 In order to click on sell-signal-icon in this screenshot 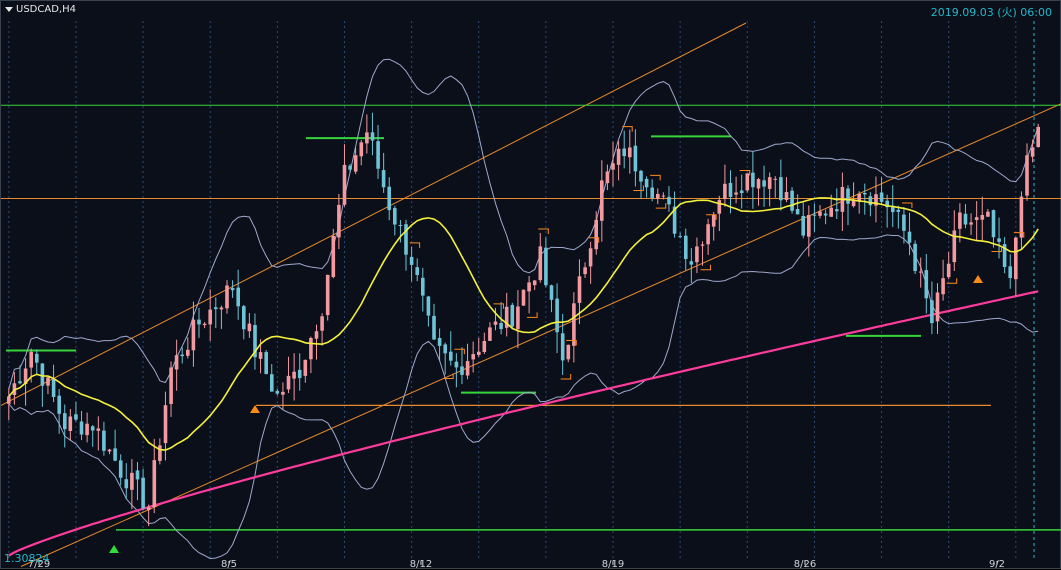, I will do `click(978, 279)`.